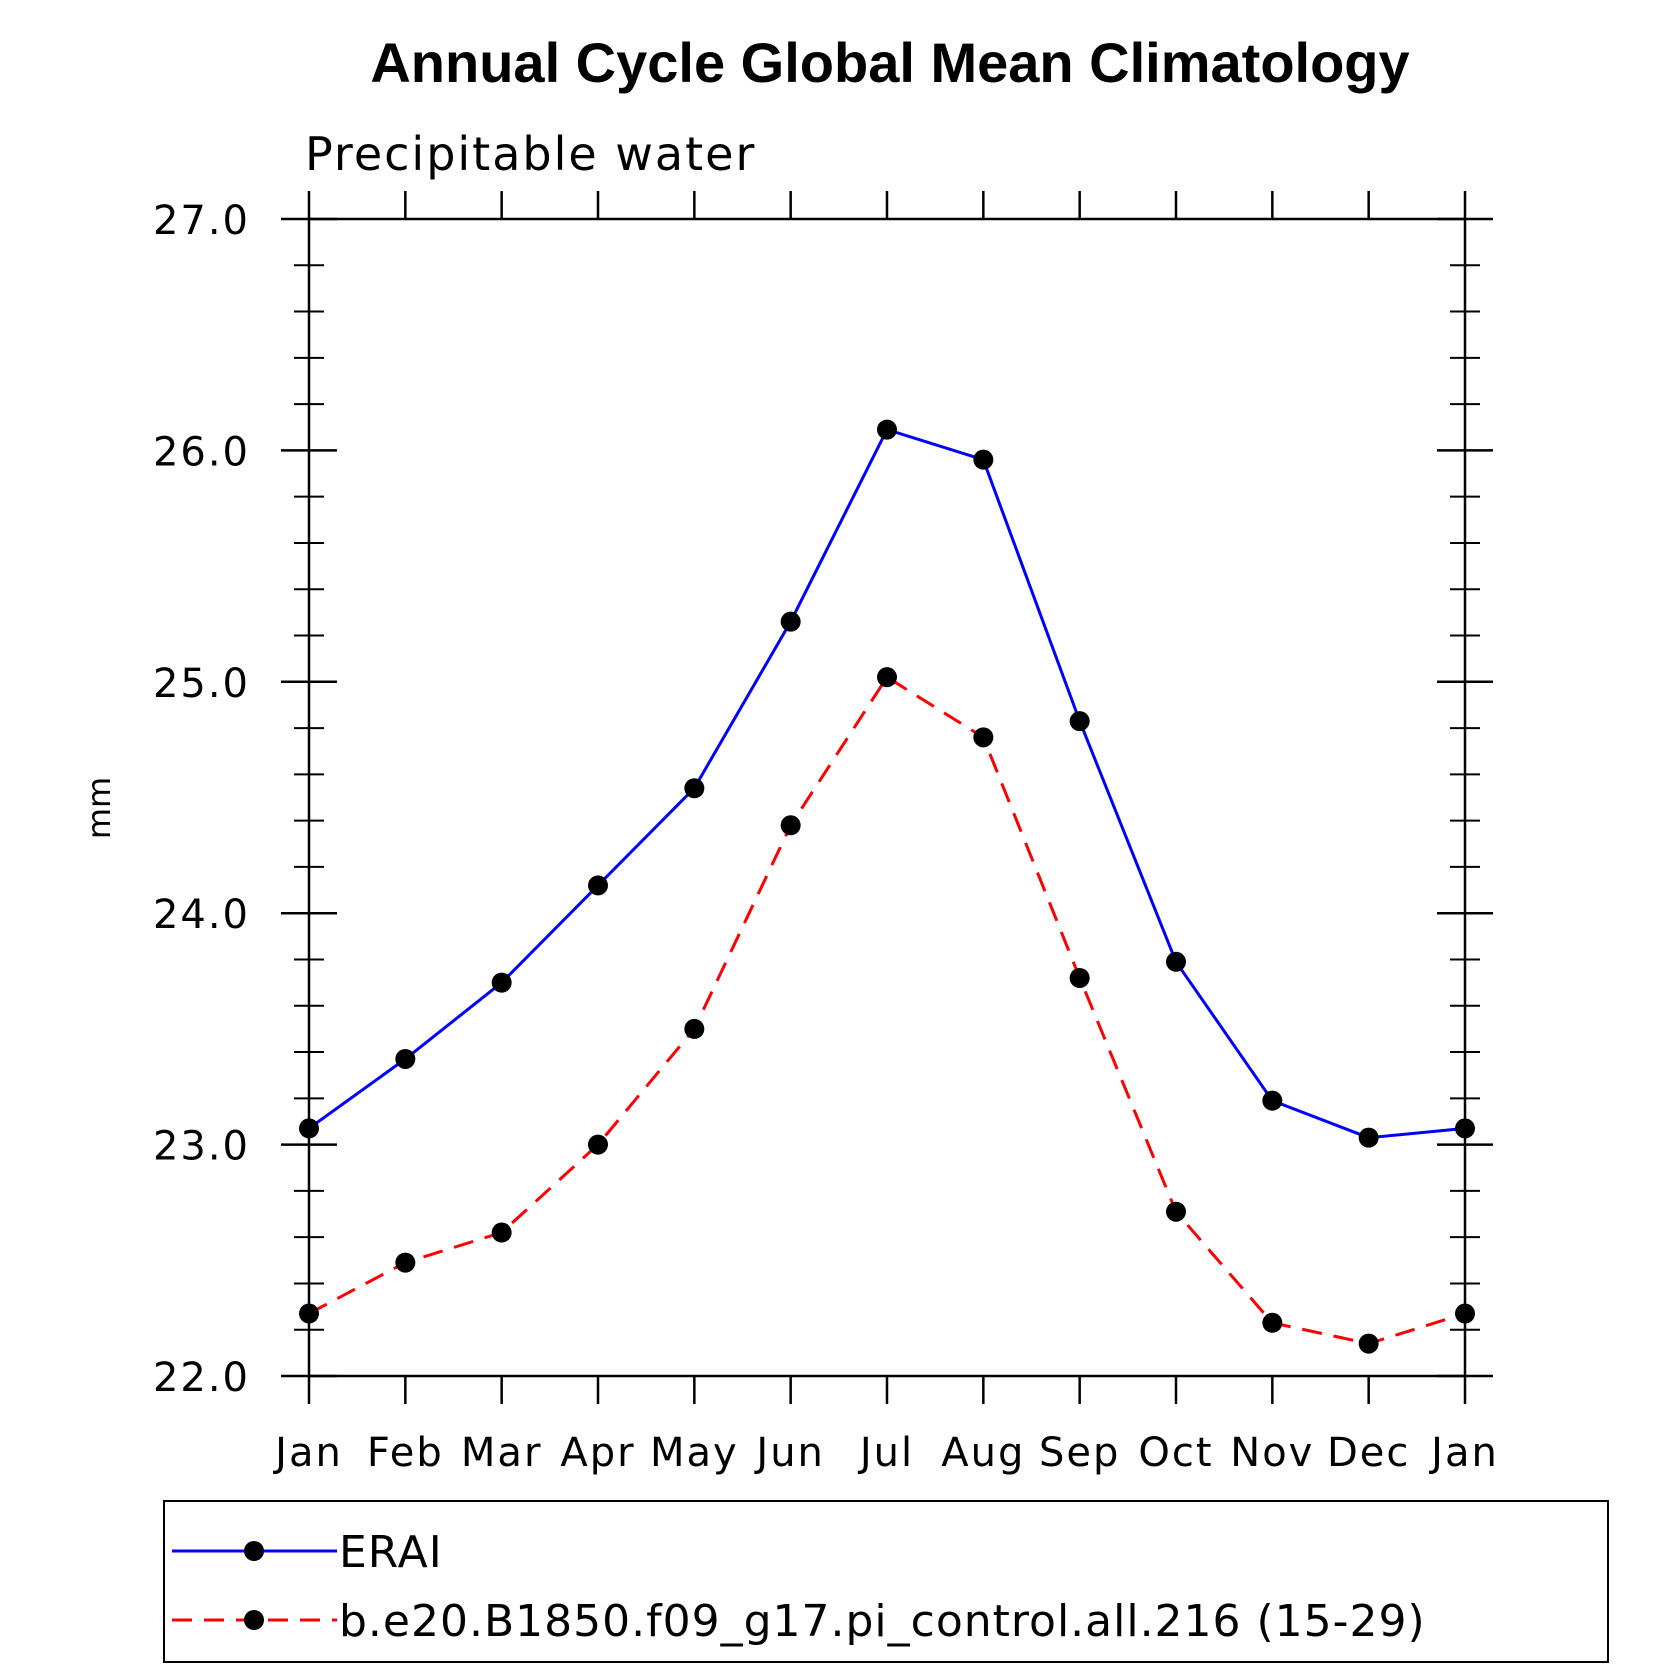 The image size is (1680, 1680). I want to click on chart-subtitle: Precipitable water, so click(530, 154).